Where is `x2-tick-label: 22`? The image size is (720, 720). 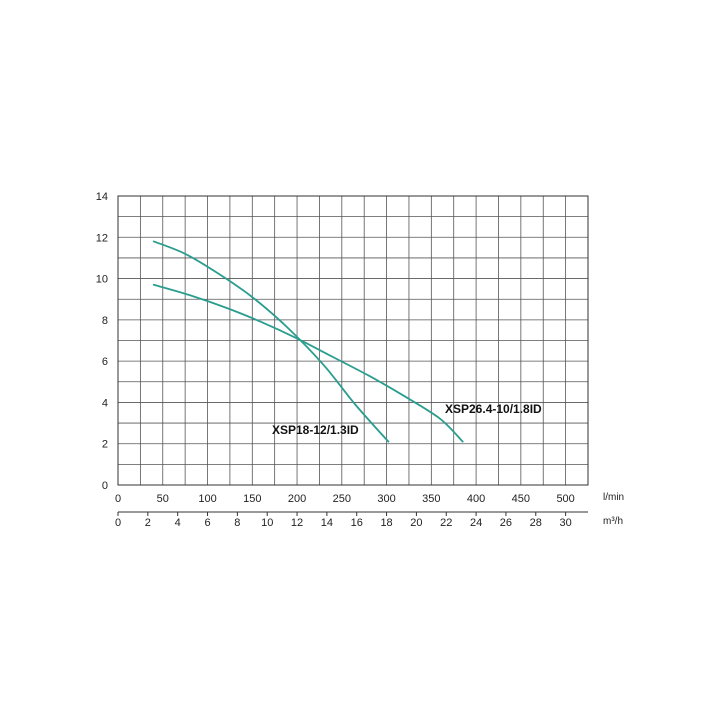
x2-tick-label: 22 is located at coordinates (446, 523).